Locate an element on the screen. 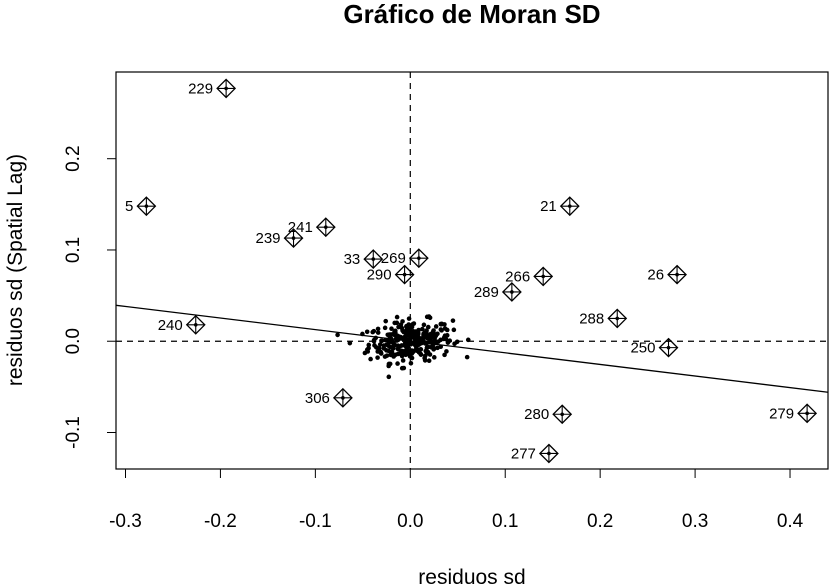  regression-line-path is located at coordinates (472, 348).